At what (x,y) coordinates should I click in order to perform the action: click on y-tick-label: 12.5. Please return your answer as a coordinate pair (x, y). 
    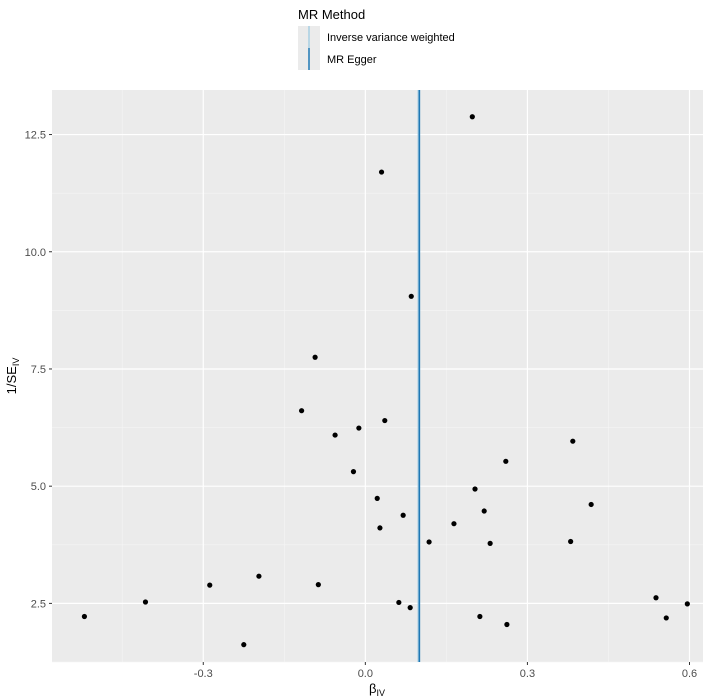
    Looking at the image, I should click on (35, 136).